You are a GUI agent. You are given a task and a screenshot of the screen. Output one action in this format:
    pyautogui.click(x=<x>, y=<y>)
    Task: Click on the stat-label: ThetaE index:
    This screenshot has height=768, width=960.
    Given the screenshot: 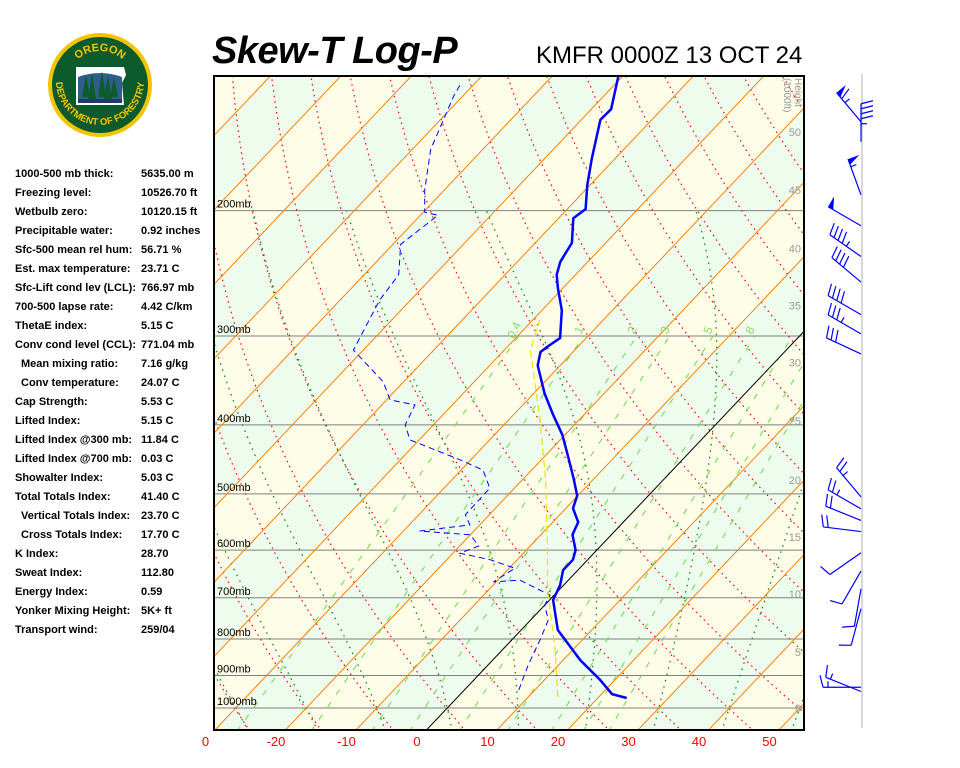 What is the action you would take?
    pyautogui.click(x=51, y=326)
    